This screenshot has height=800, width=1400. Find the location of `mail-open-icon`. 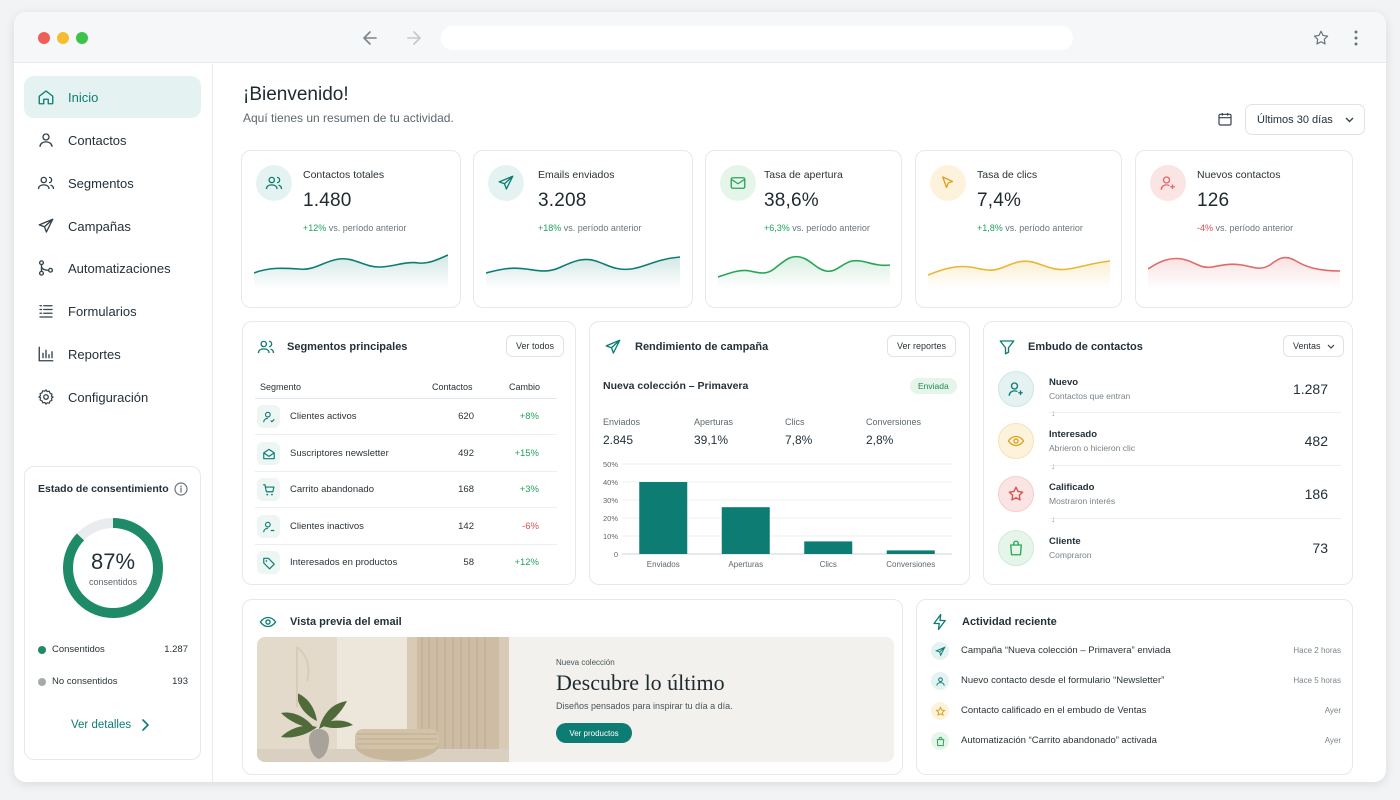

mail-open-icon is located at coordinates (268, 453).